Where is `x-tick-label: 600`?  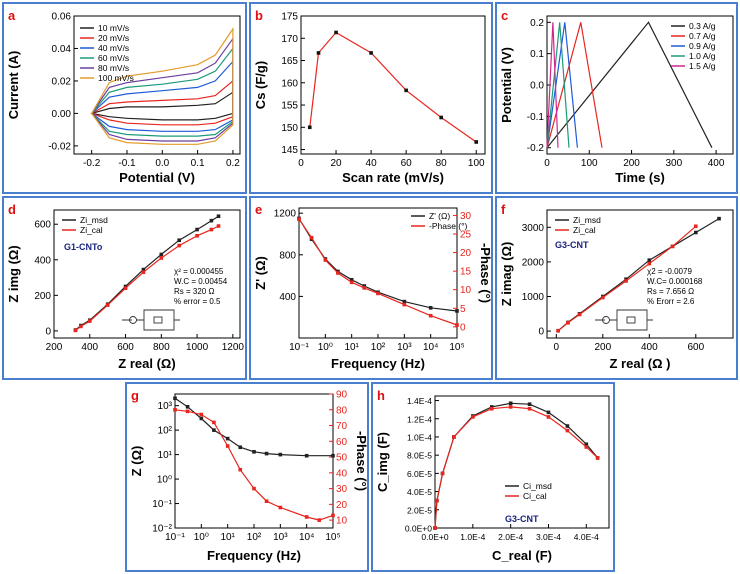 x-tick-label: 600 is located at coordinates (695, 347).